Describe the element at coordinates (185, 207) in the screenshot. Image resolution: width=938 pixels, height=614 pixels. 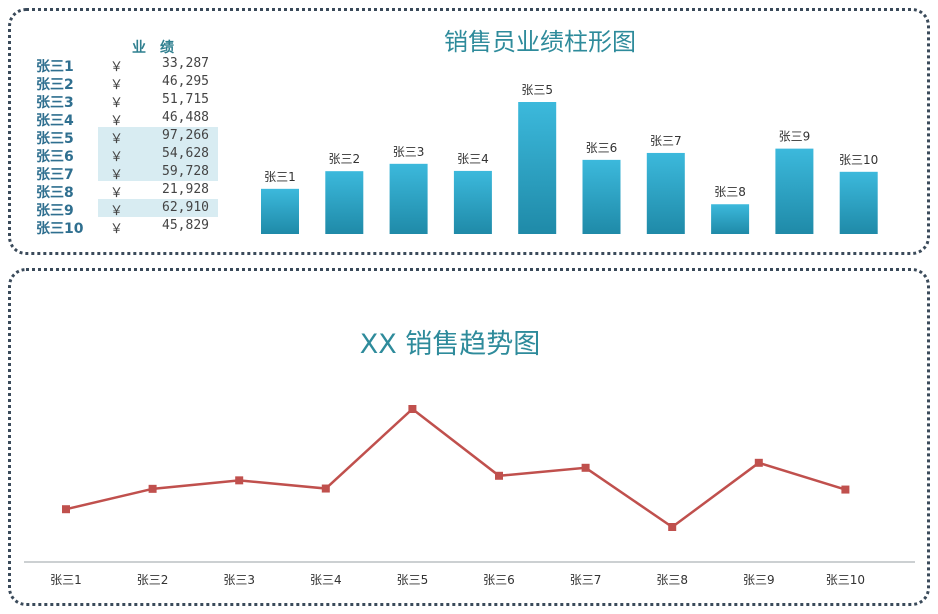
I see `row-value: 62,910` at that location.